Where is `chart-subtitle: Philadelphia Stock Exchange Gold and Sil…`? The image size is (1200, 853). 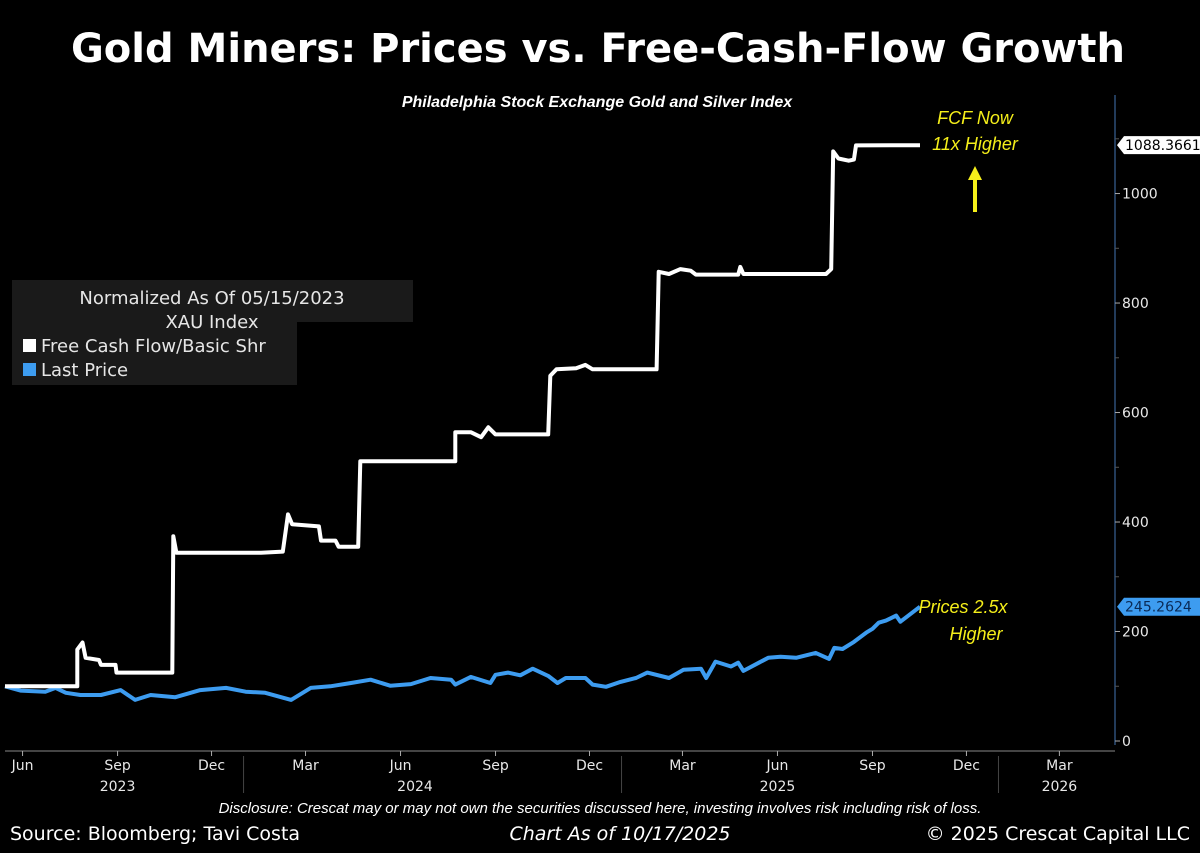 chart-subtitle: Philadelphia Stock Exchange Gold and Sil… is located at coordinates (597, 102).